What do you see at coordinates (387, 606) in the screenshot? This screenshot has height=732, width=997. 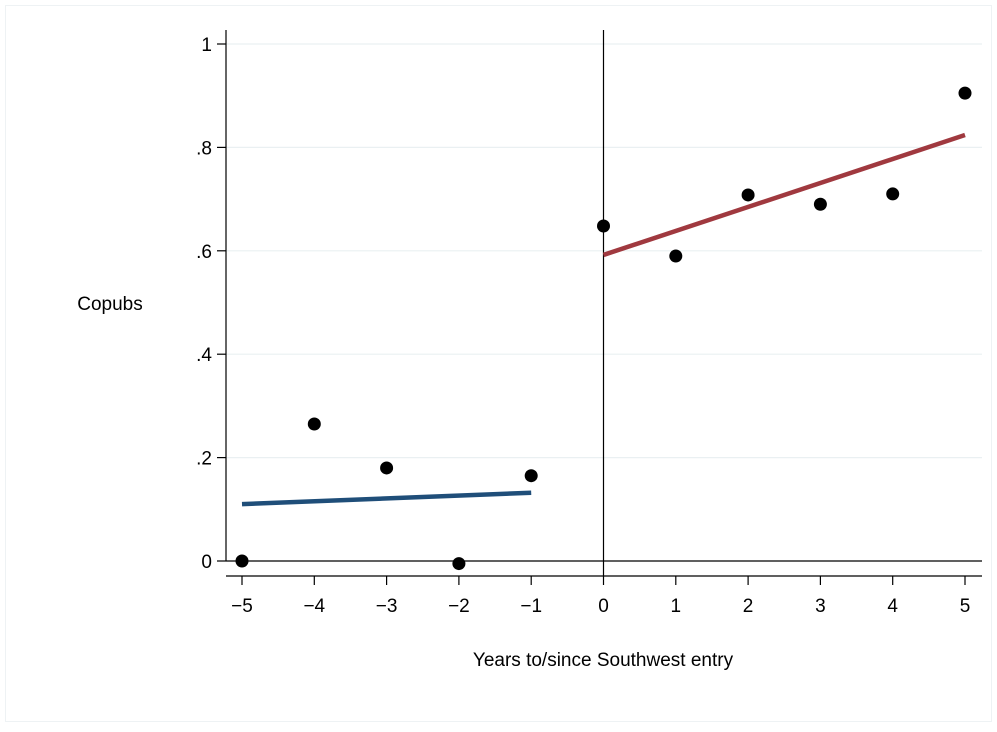 I see `x-tick-label: −3` at bounding box center [387, 606].